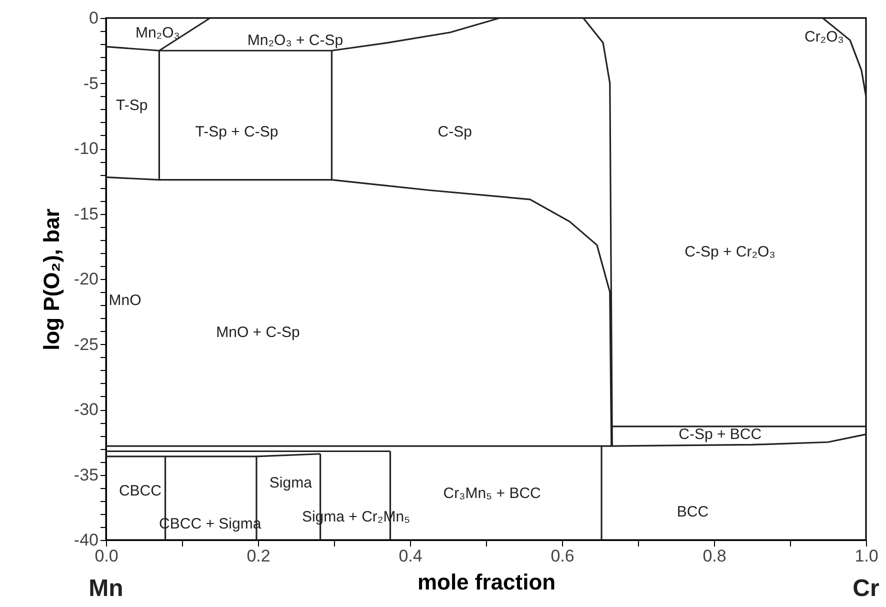  I want to click on y-tick-label: -30, so click(86, 409).